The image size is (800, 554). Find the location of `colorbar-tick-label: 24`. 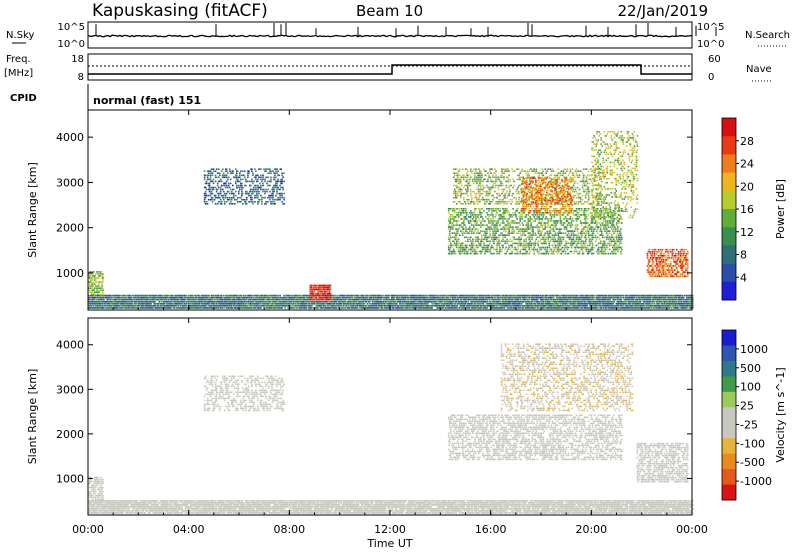

colorbar-tick-label: 24 is located at coordinates (747, 164).